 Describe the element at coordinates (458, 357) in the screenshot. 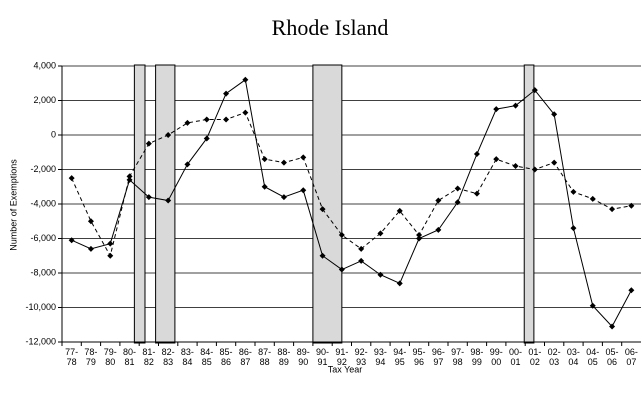

I see `x-tick-label: 97-98` at that location.